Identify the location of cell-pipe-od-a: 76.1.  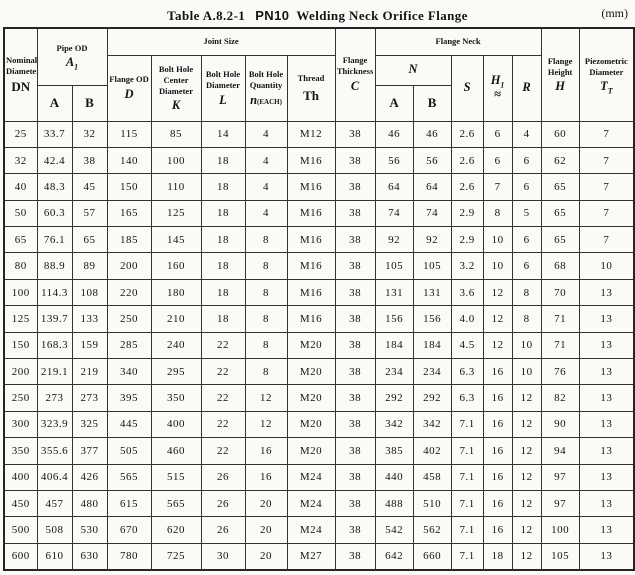
(54, 240).